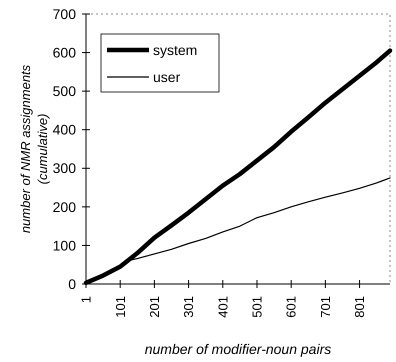 This screenshot has height=362, width=396. What do you see at coordinates (175, 50) in the screenshot?
I see `legend-label: system` at bounding box center [175, 50].